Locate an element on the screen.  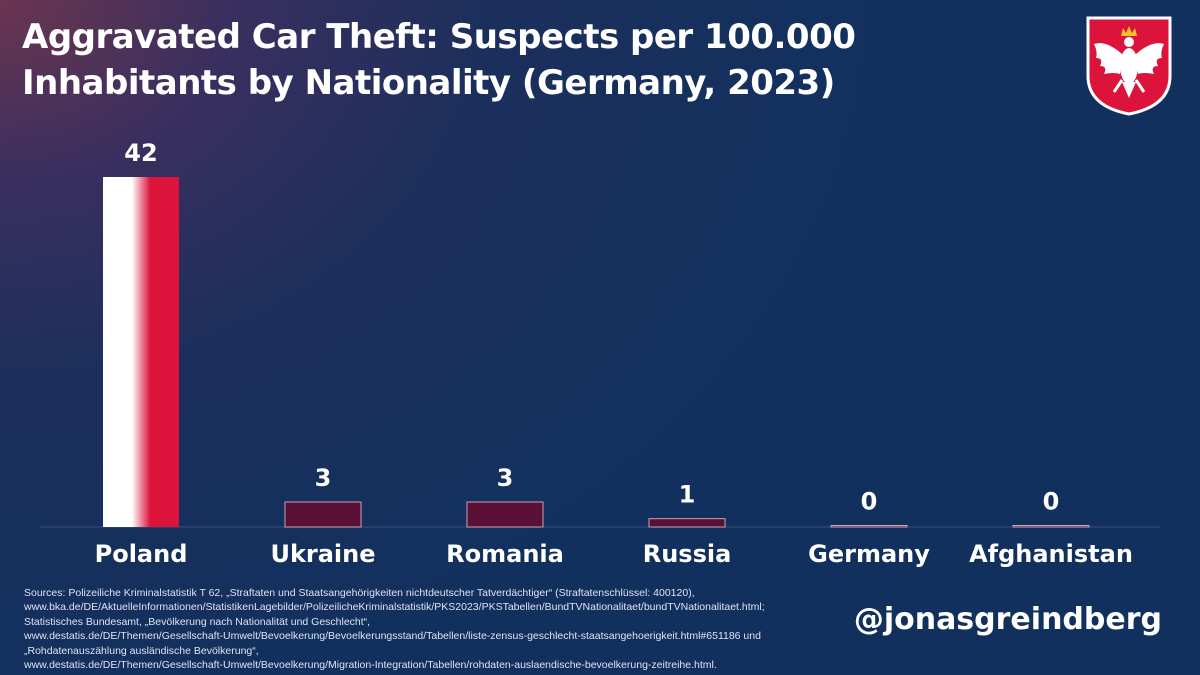
category-label-germany: Germany is located at coordinates (869, 554).